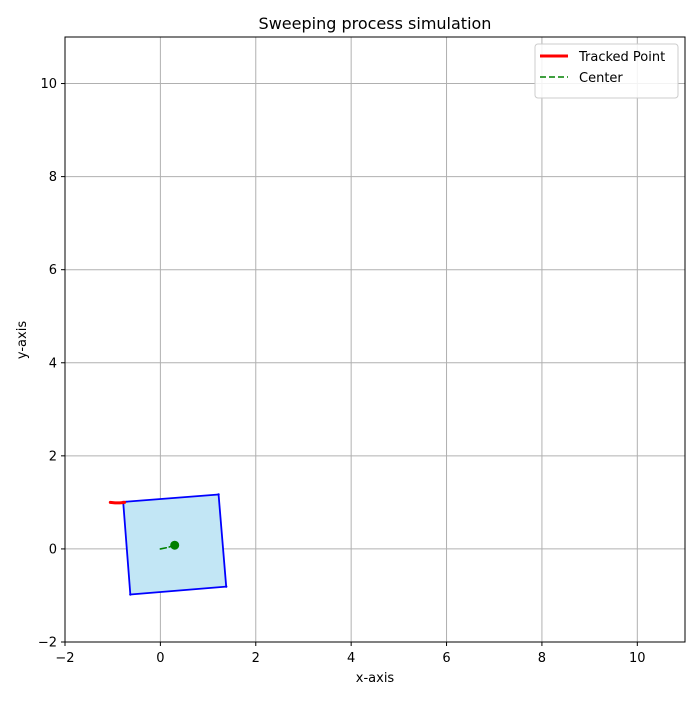 This screenshot has height=704, width=700. Describe the element at coordinates (256, 658) in the screenshot. I see `x-tick-label: 2` at that location.